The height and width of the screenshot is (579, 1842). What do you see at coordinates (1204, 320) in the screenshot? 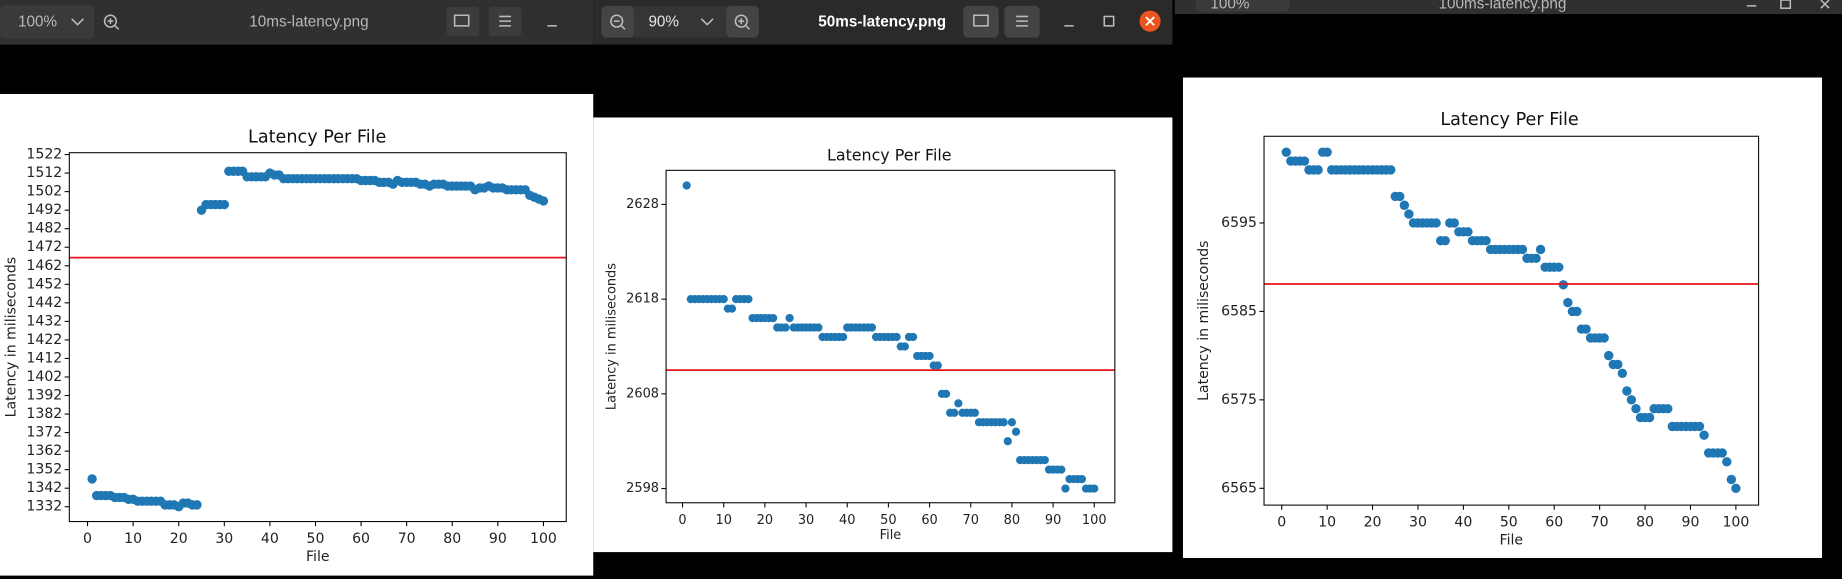
I see `y-axis-label: Latency in miliseconds` at bounding box center [1204, 320].